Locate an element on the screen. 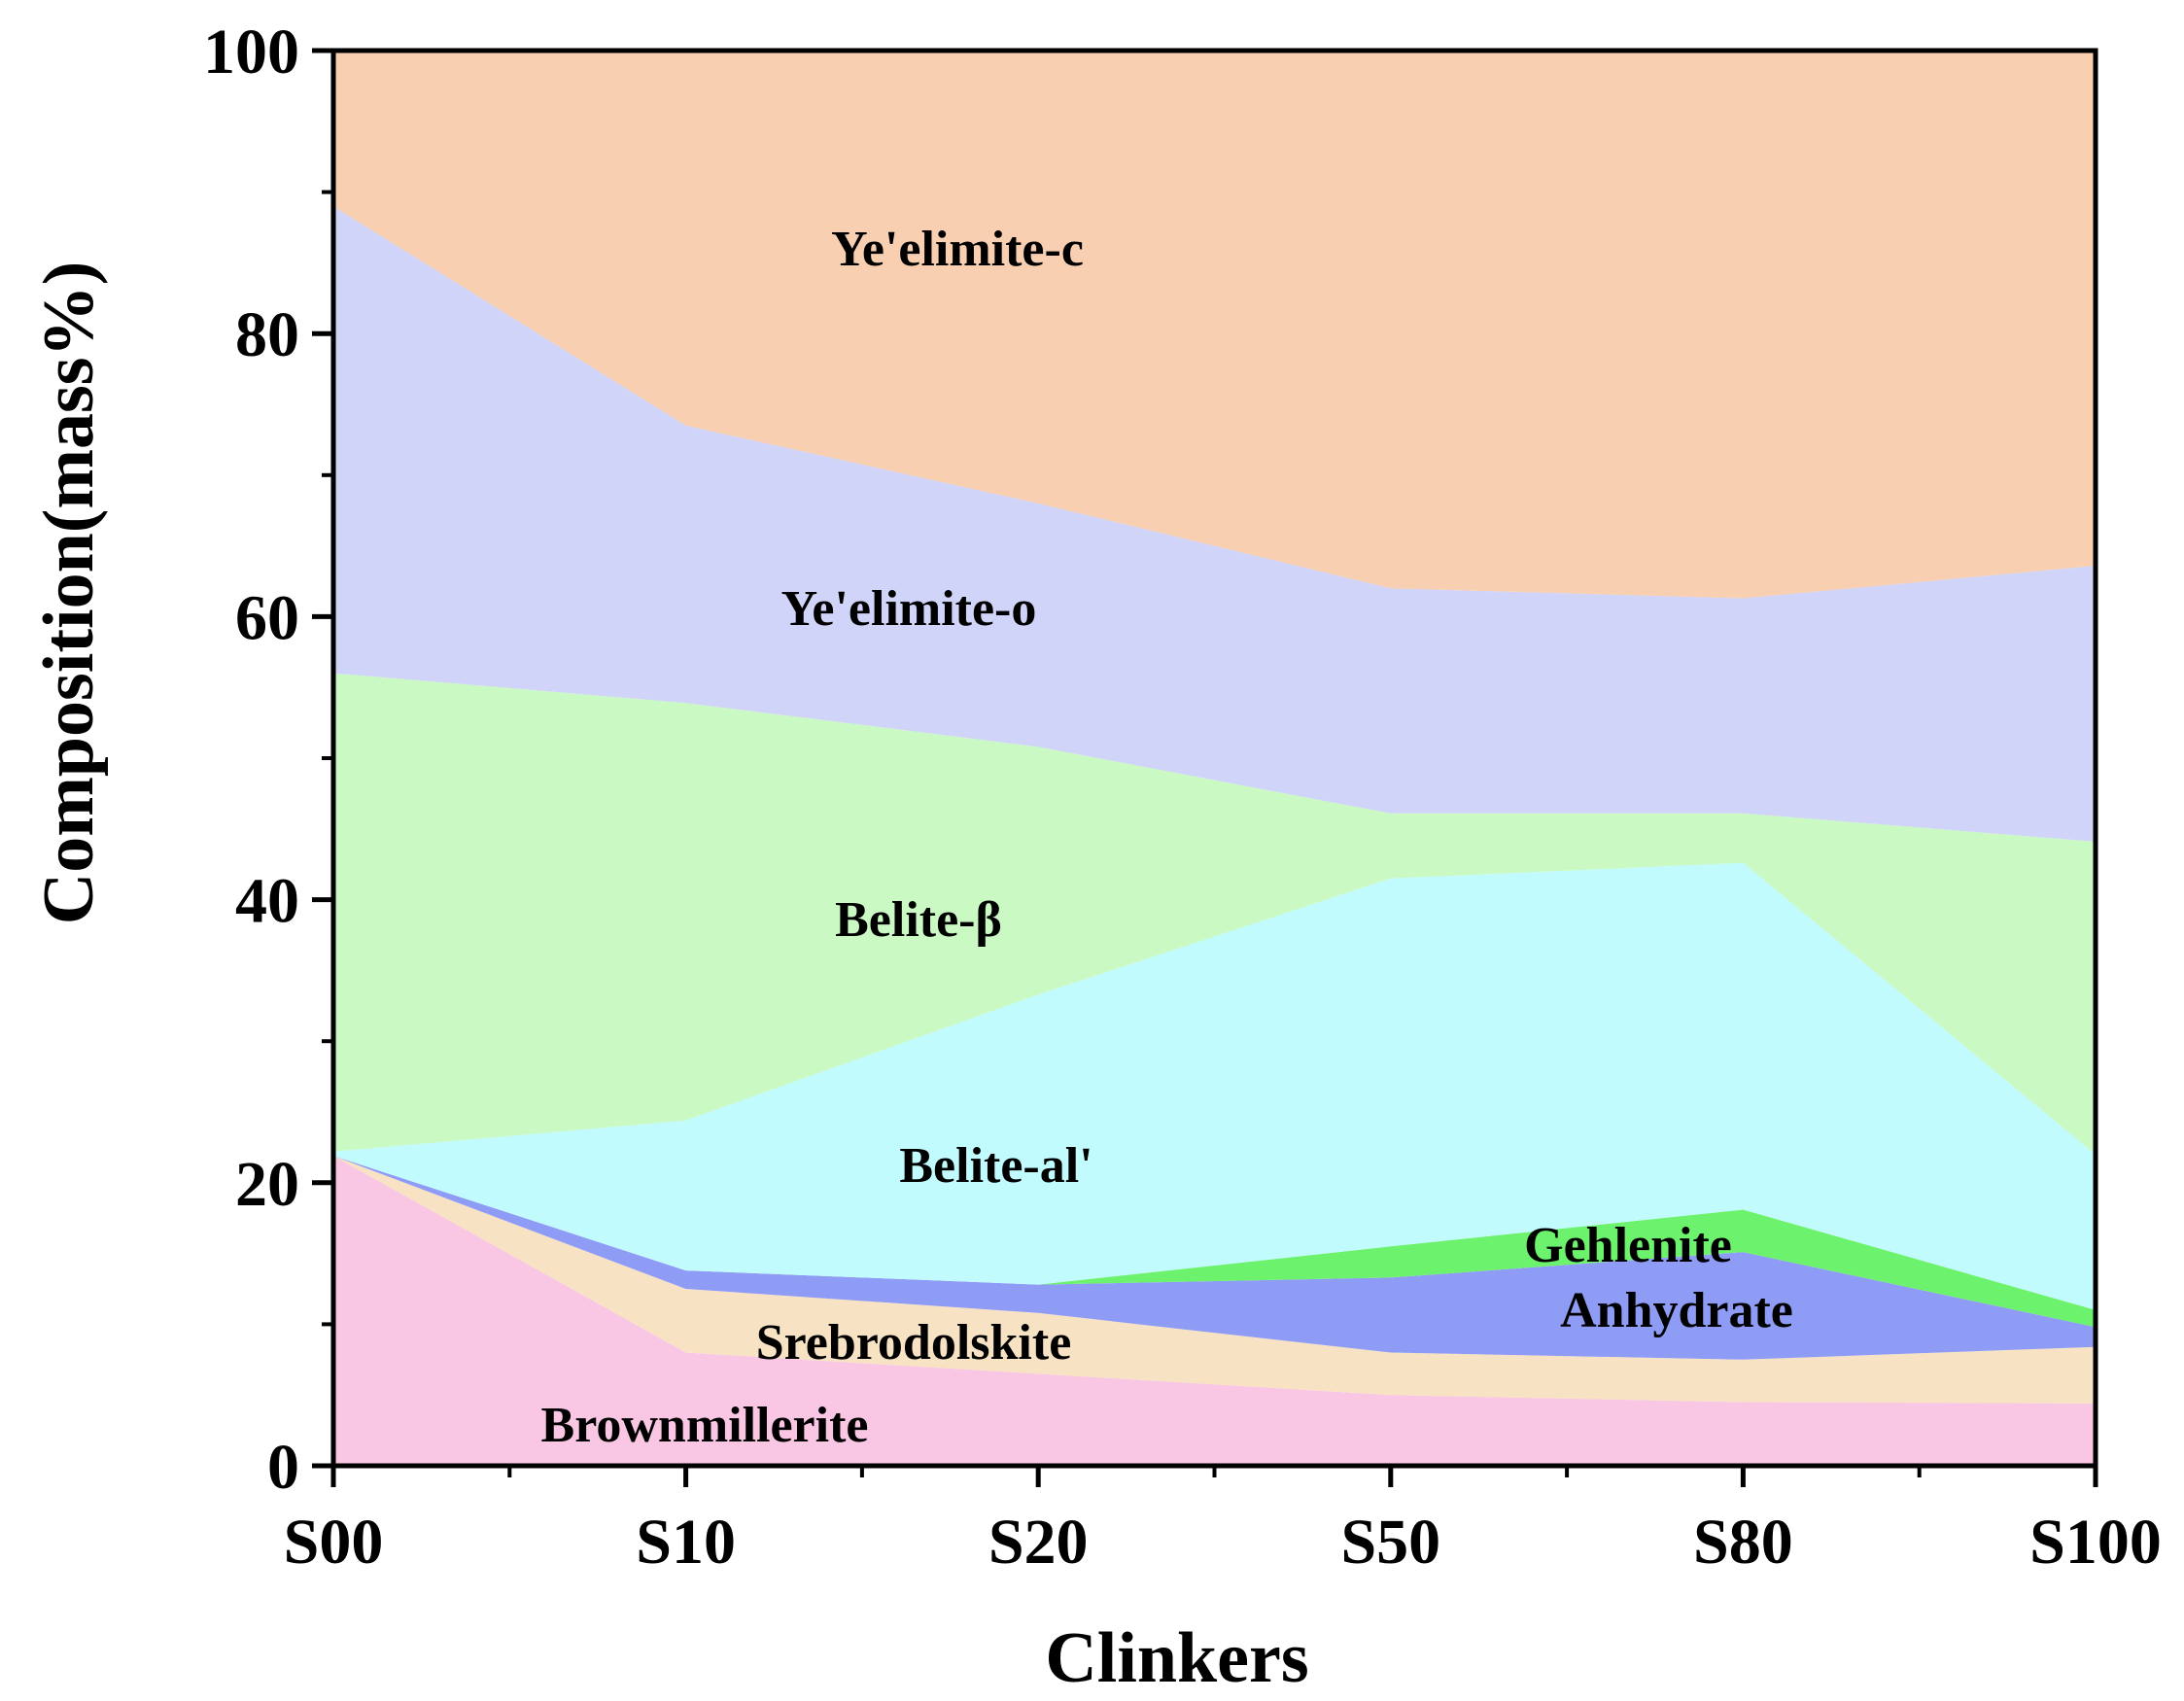 This screenshot has width=2184, height=1701. x-tick-label: S00 is located at coordinates (334, 1542).